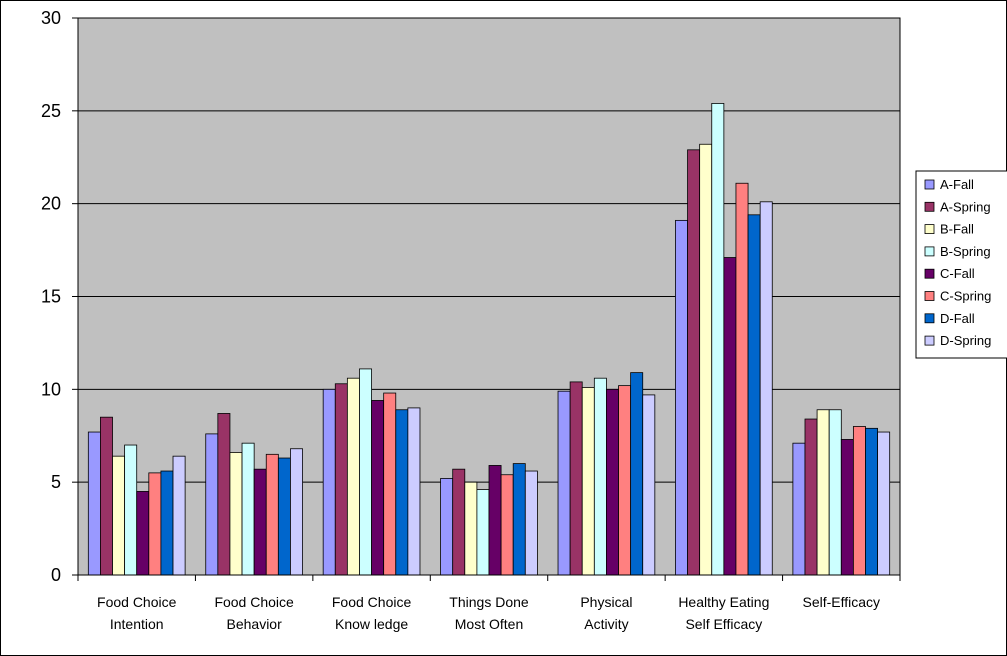 The width and height of the screenshot is (1007, 656). Describe the element at coordinates (957, 318) in the screenshot. I see `legend-label: D-Fall` at that location.